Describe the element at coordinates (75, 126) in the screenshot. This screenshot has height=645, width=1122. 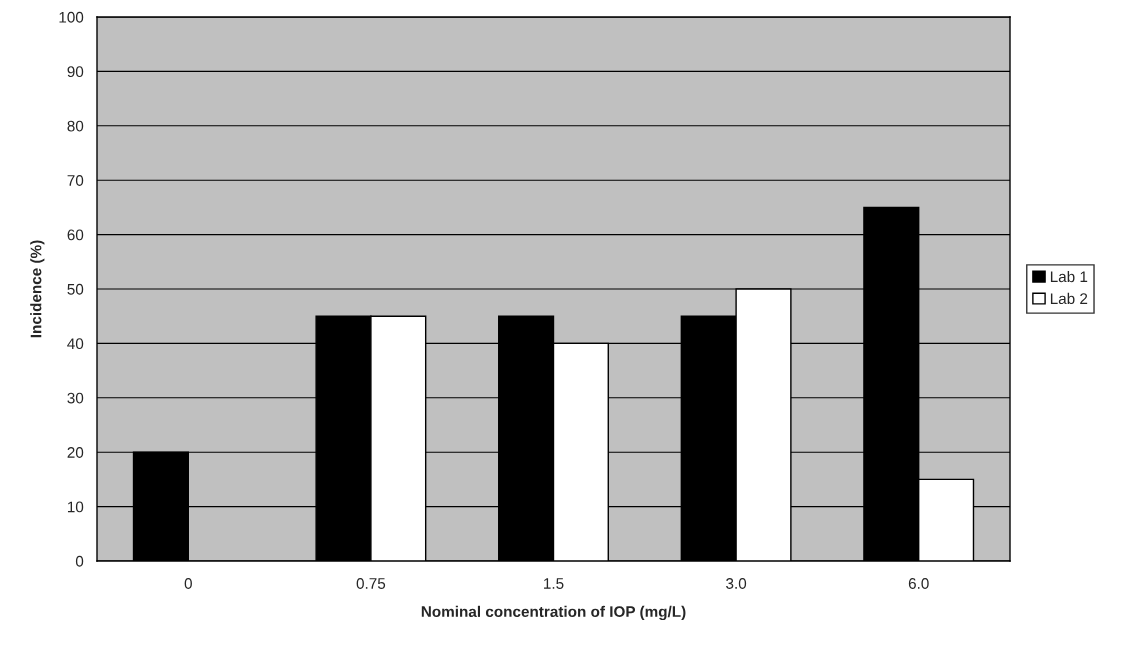
I see `y-tick-label: 80` at that location.